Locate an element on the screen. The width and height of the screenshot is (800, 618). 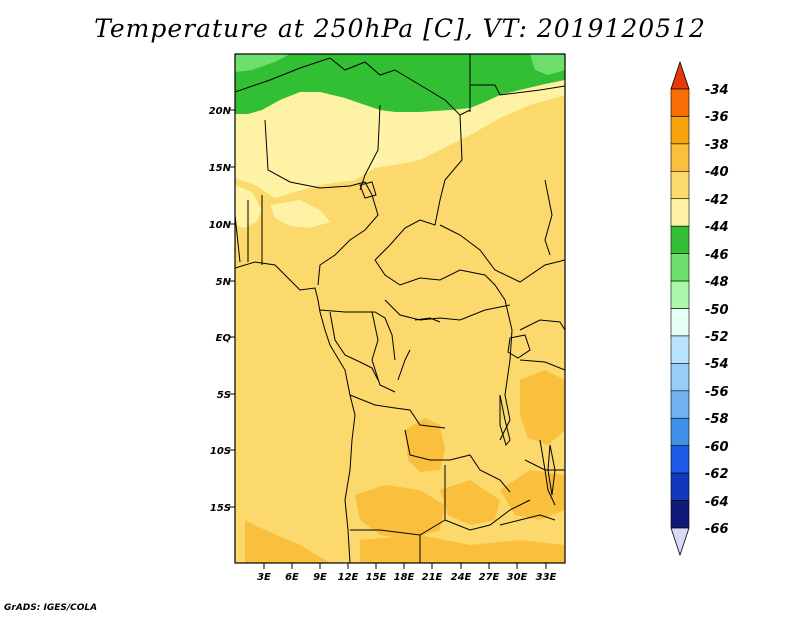
colorbar-cells is located at coordinates (680, 308).